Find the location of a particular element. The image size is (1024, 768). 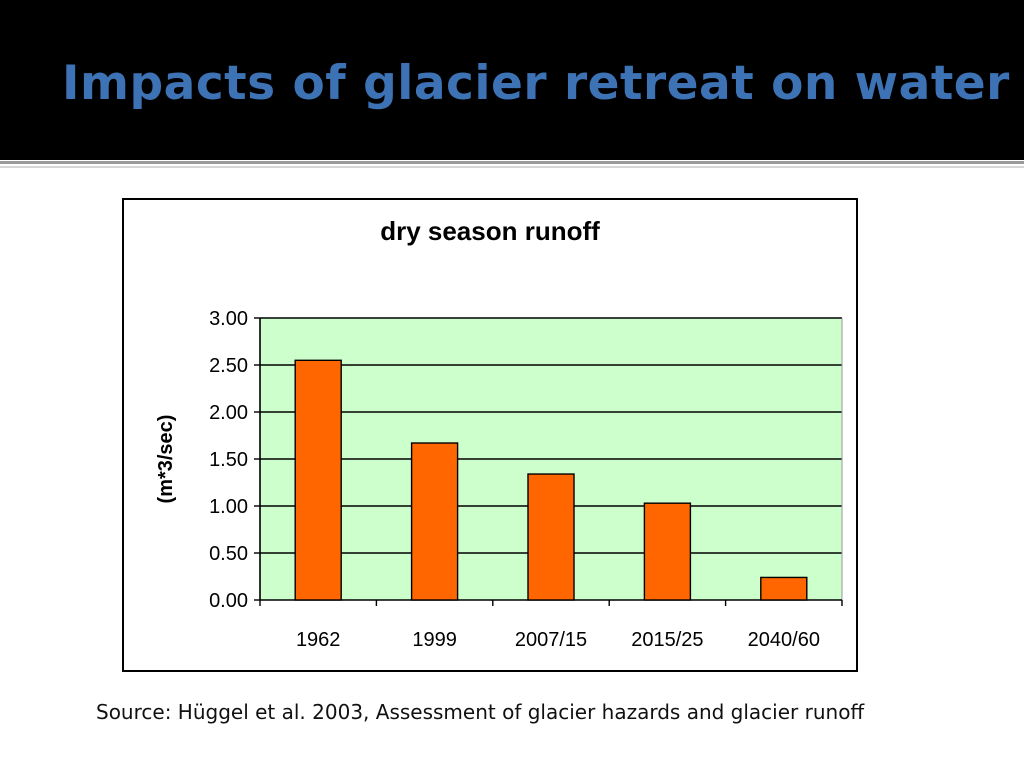

x-tick-label: 2040/60 is located at coordinates (784, 640).